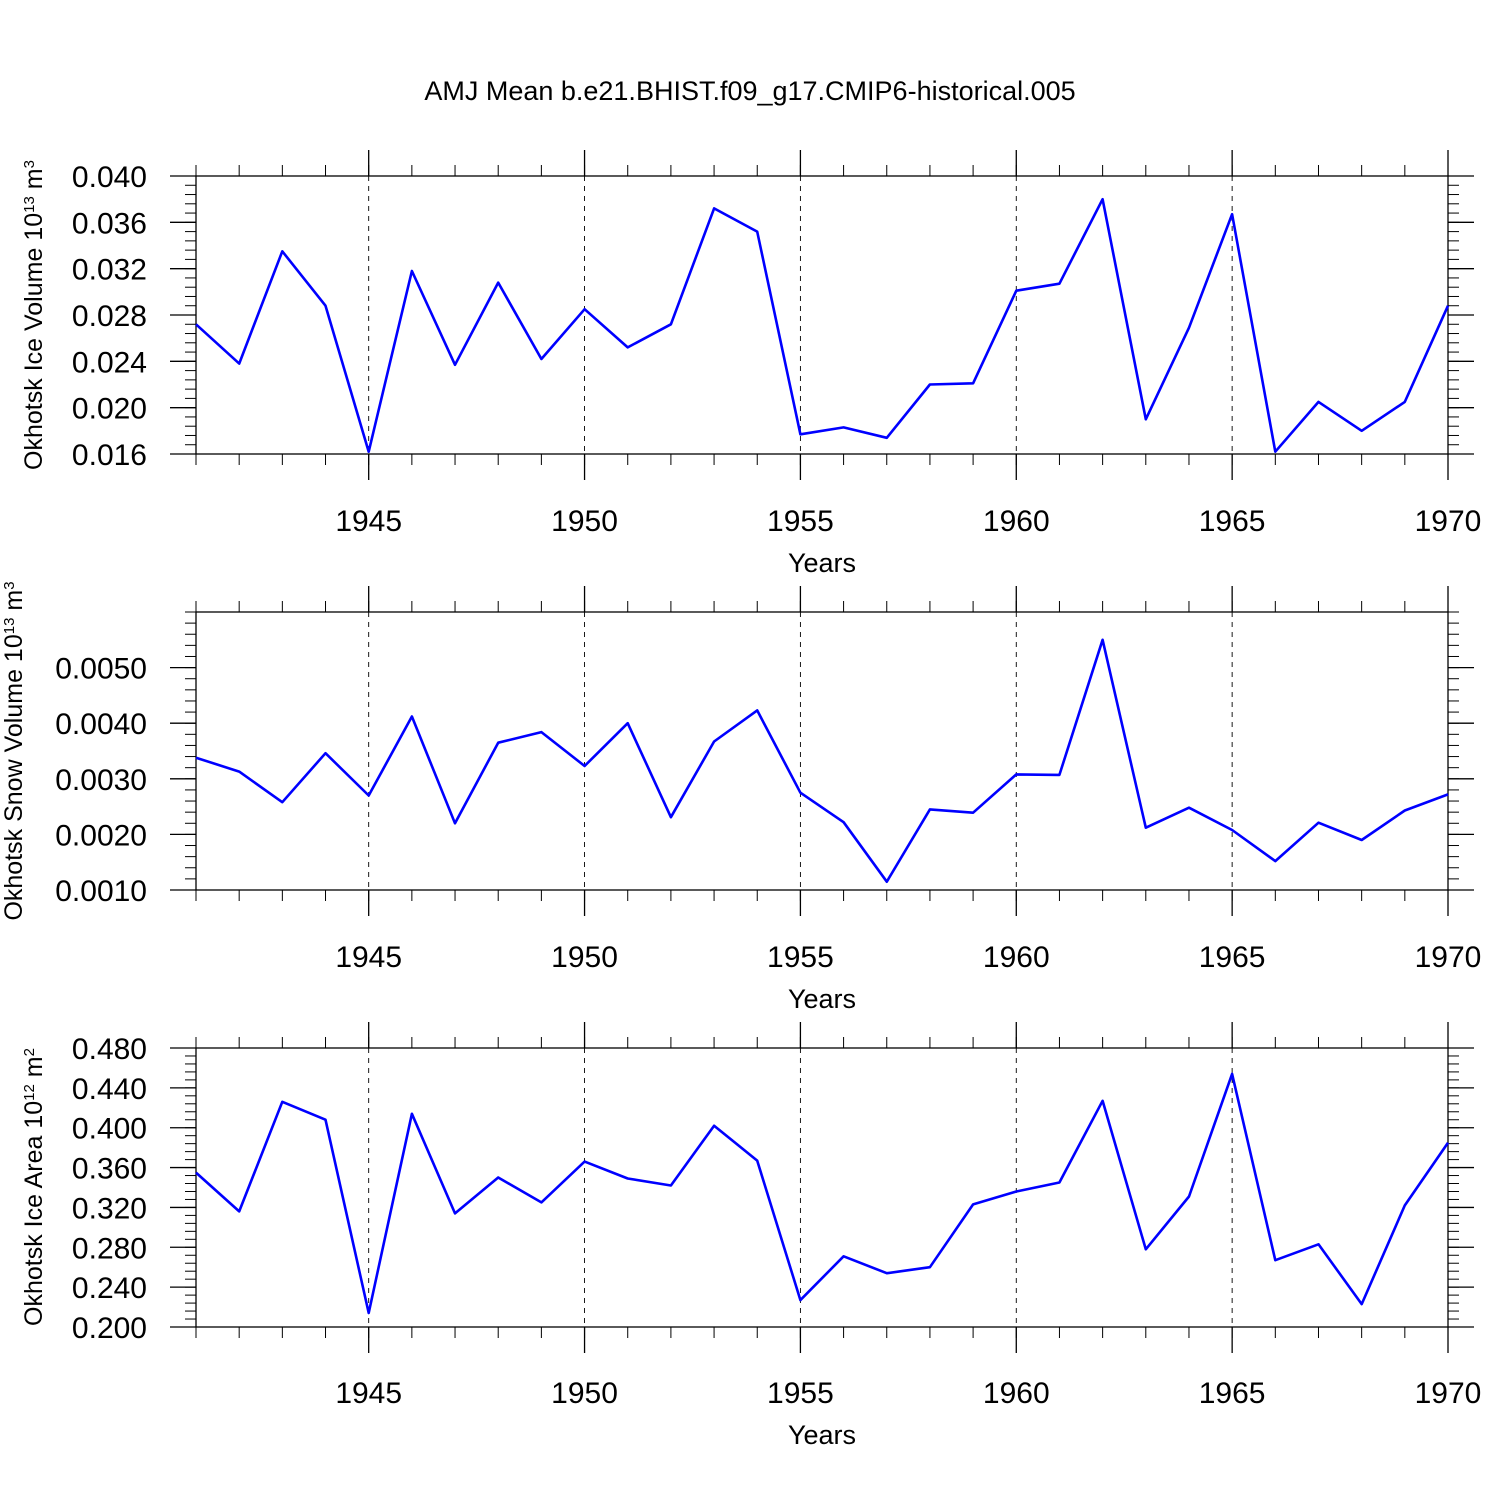 The width and height of the screenshot is (1500, 1500). Describe the element at coordinates (29, 1092) in the screenshot. I see `y-axis-title-exponent: 12` at that location.